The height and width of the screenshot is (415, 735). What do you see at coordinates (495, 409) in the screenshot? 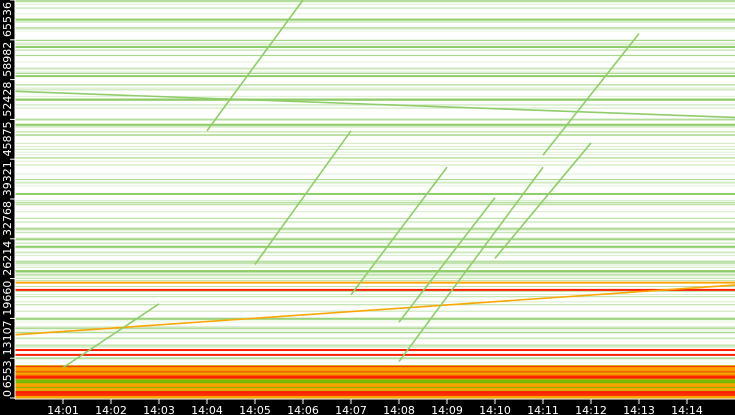
I see `x-tick-label: 14:10` at bounding box center [495, 409].